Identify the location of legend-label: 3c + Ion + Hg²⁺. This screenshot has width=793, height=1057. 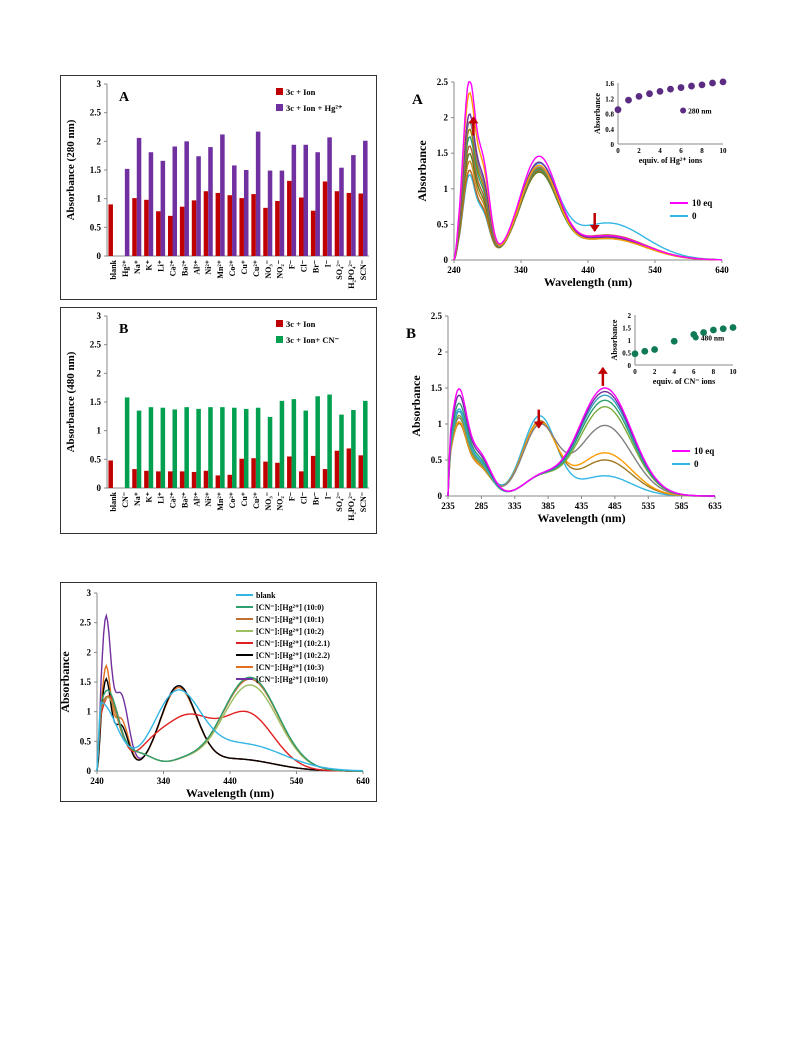
(314, 108).